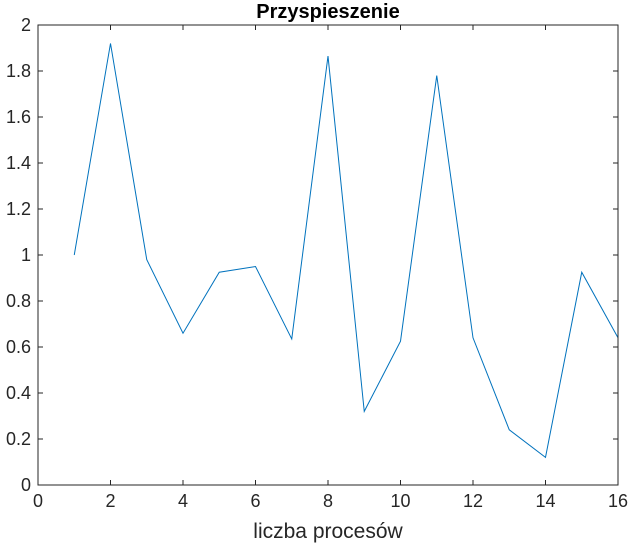  I want to click on y-tick-label: 1.8, so click(18, 71).